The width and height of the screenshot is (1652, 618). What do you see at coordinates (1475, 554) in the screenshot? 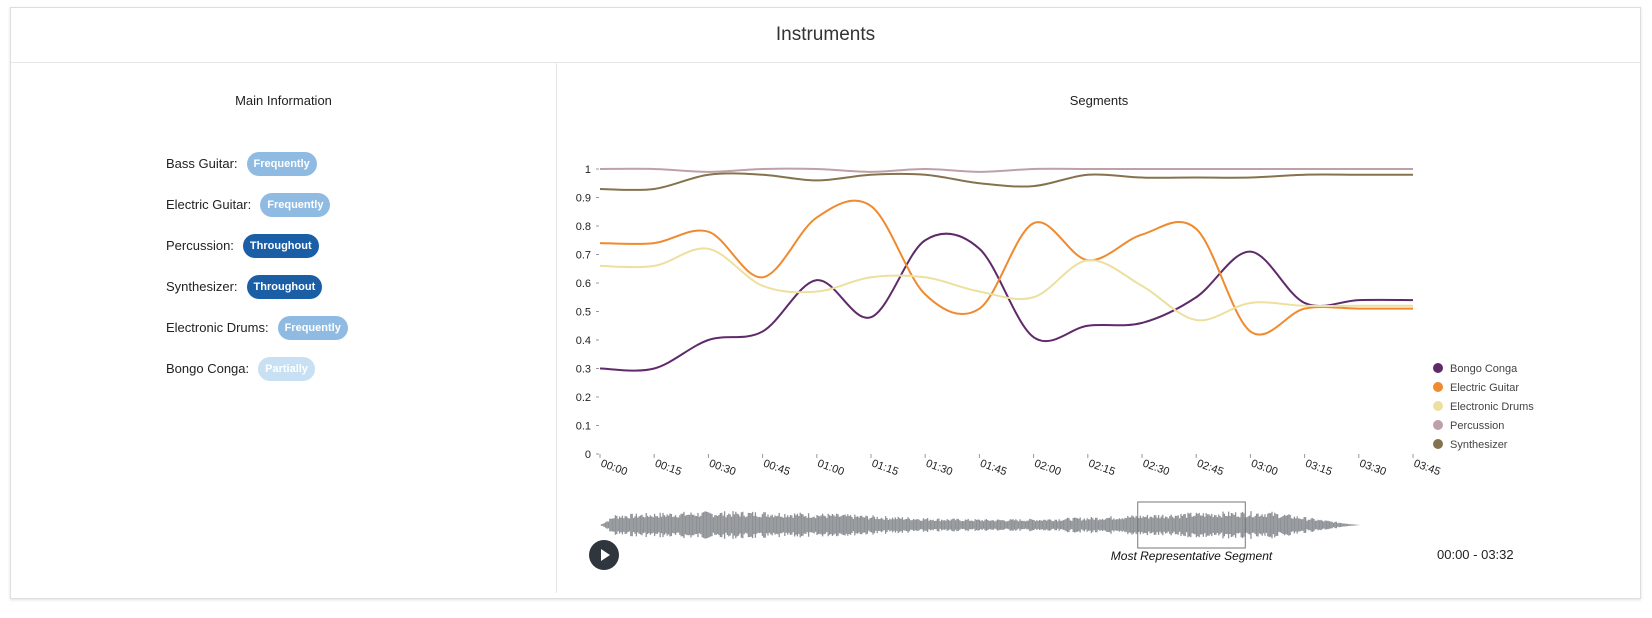
I see `time-range: 00:00 - 03:32` at bounding box center [1475, 554].